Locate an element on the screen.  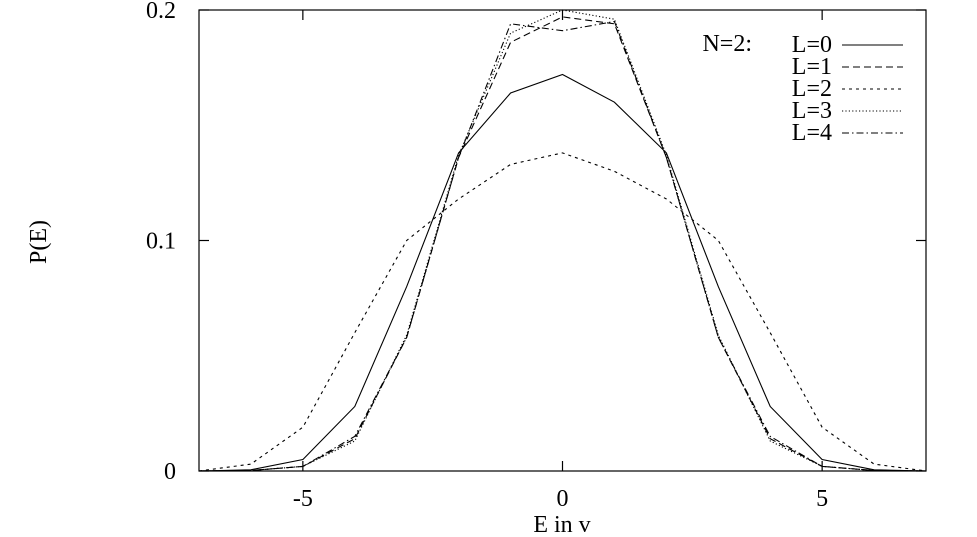
legend-prefix: N=2: is located at coordinates (727, 44).